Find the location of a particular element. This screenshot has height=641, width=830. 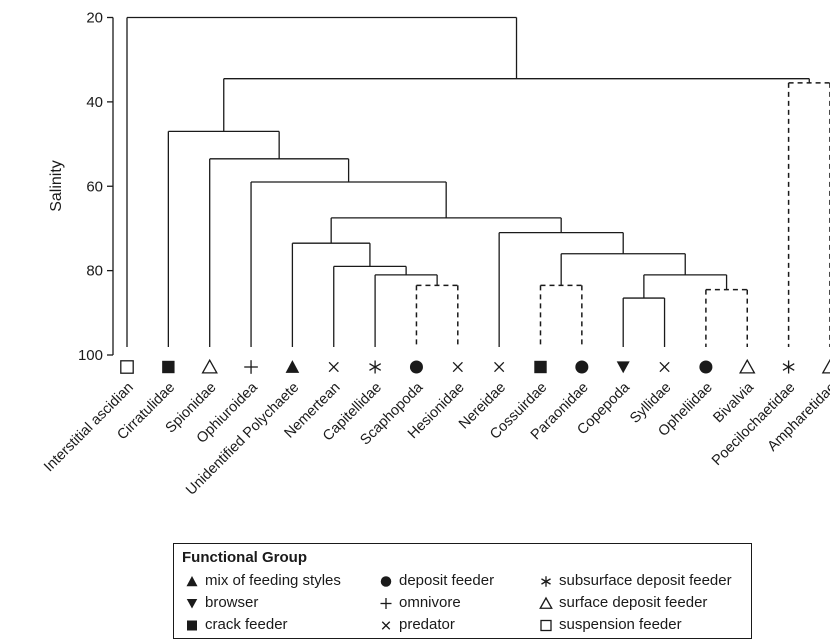

legend-item-subsurface: subsurface deposit feeder is located at coordinates (635, 580).